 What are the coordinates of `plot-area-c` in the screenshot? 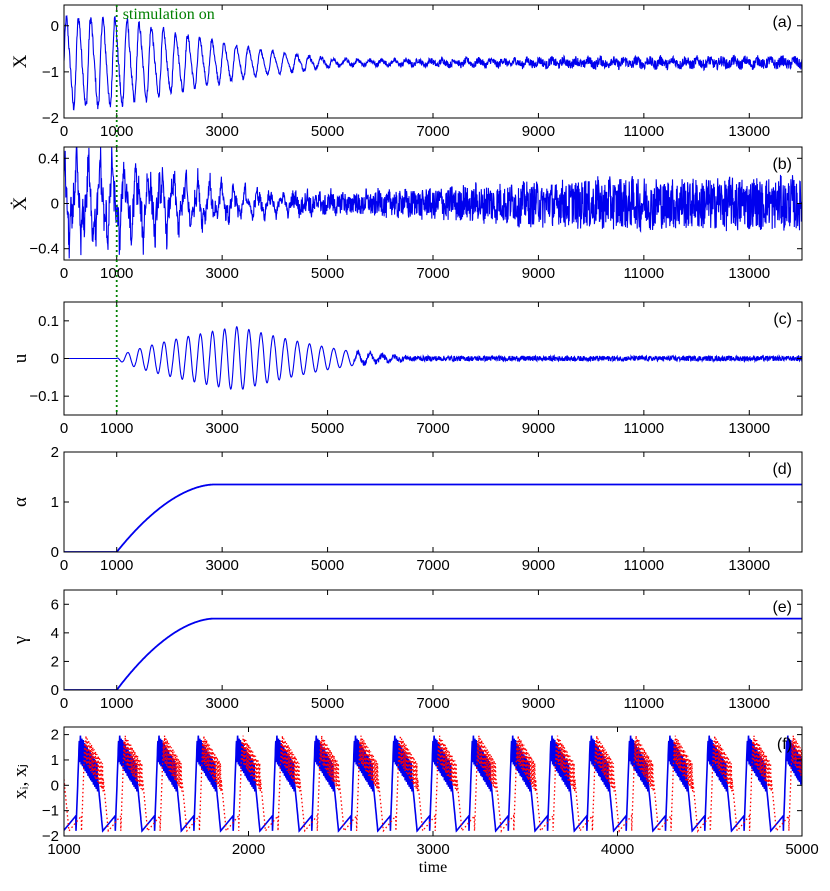 It's located at (433, 357).